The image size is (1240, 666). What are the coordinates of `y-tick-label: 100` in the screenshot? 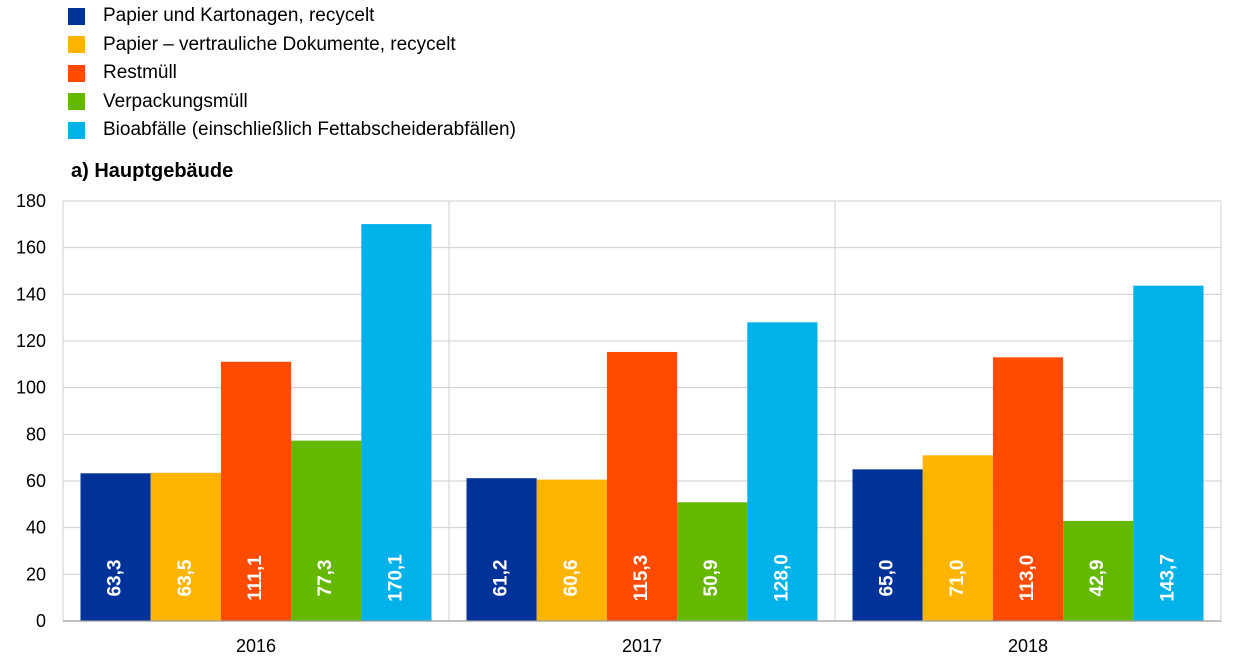 It's located at (31, 388).